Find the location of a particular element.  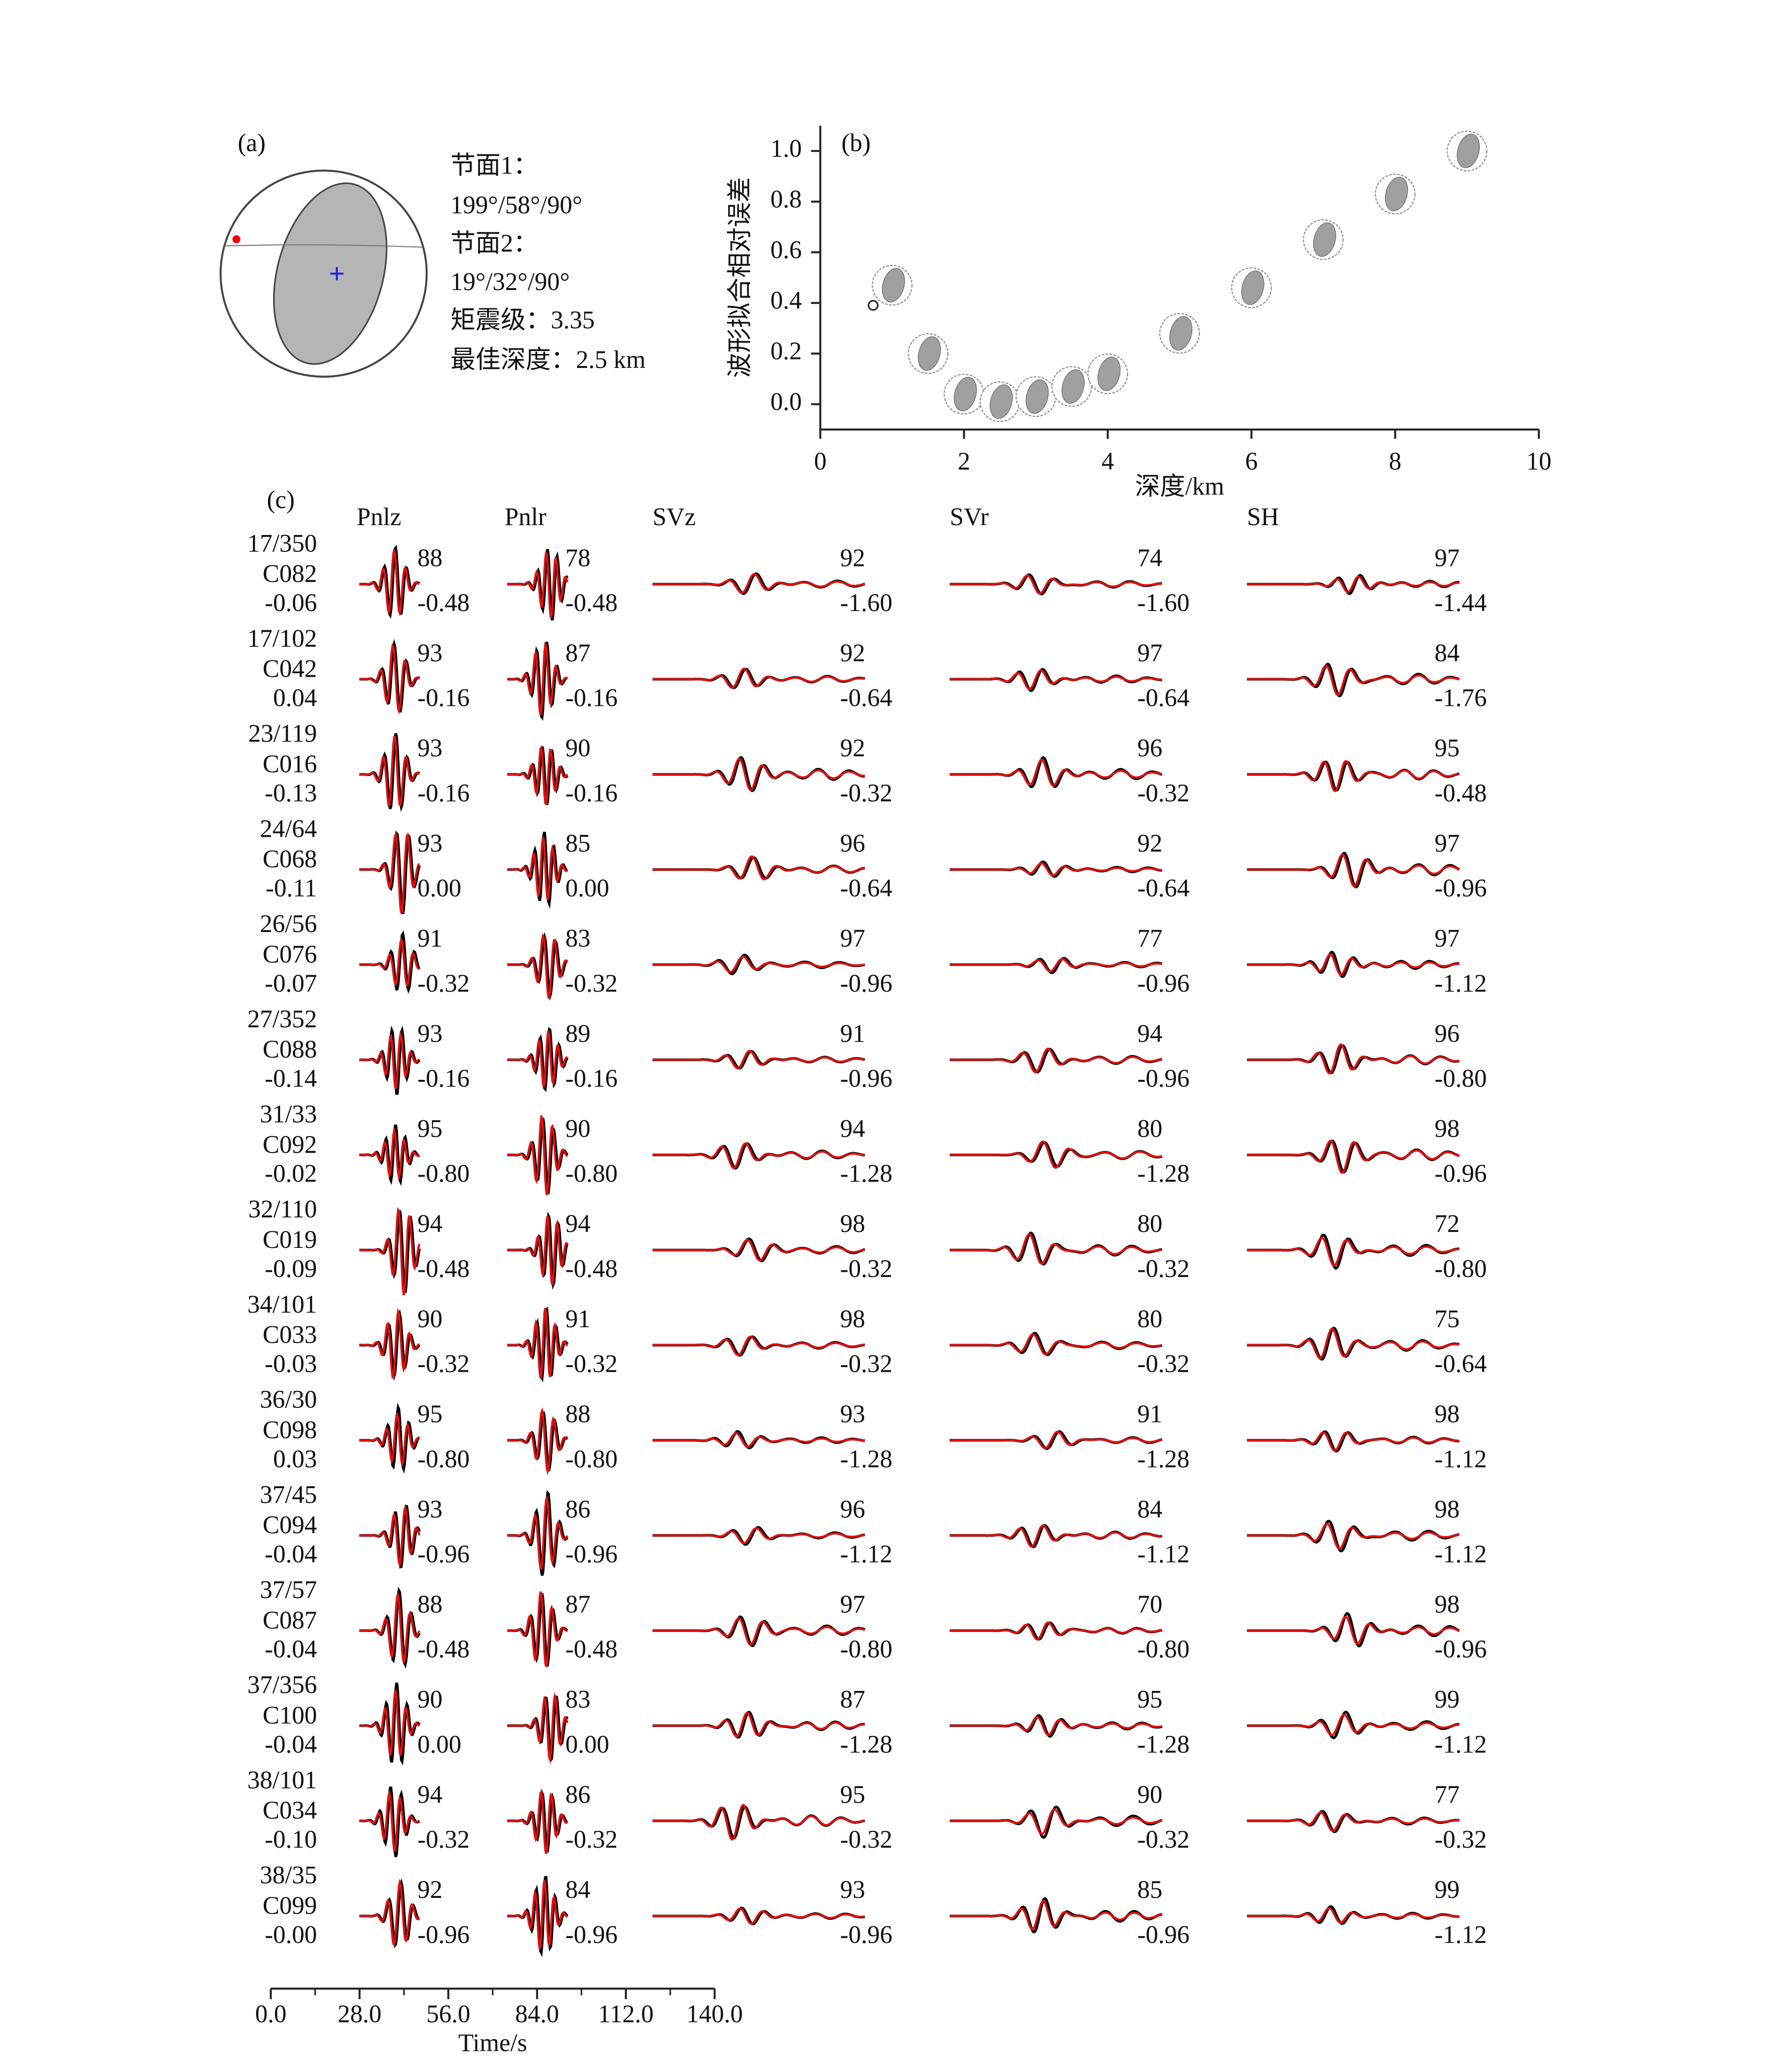

x-tick-label: 6 is located at coordinates (1251, 461).